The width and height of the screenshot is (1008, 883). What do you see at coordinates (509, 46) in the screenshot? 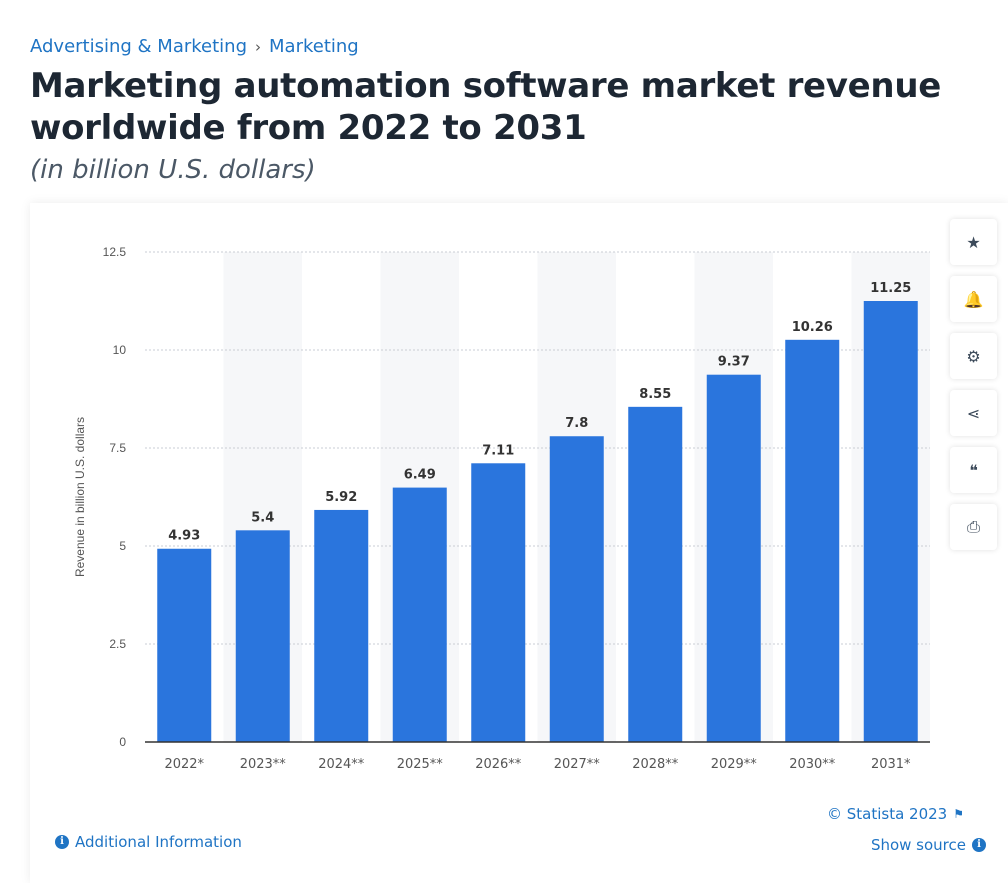
I see `breadcrumb: Advertising & Marketing › Marketing` at bounding box center [509, 46].